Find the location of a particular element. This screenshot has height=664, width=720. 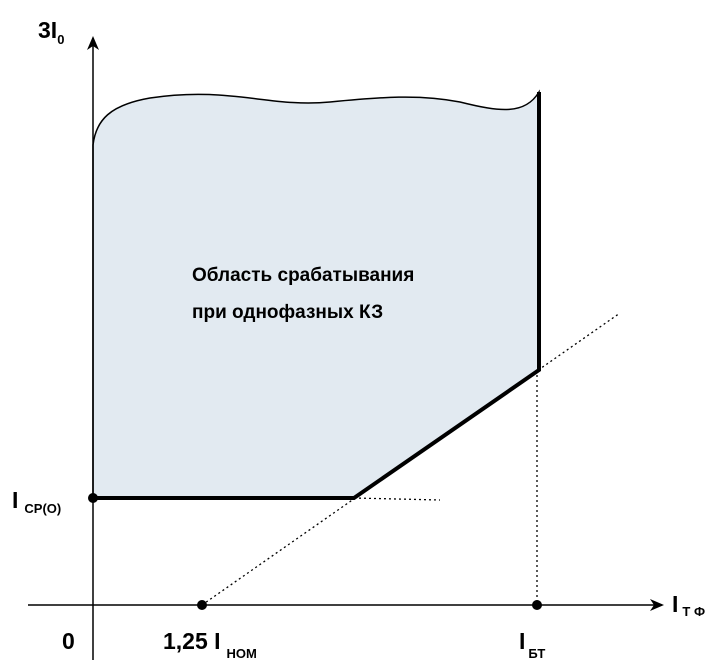

y-axis-label: 3I0 is located at coordinates (51, 32).